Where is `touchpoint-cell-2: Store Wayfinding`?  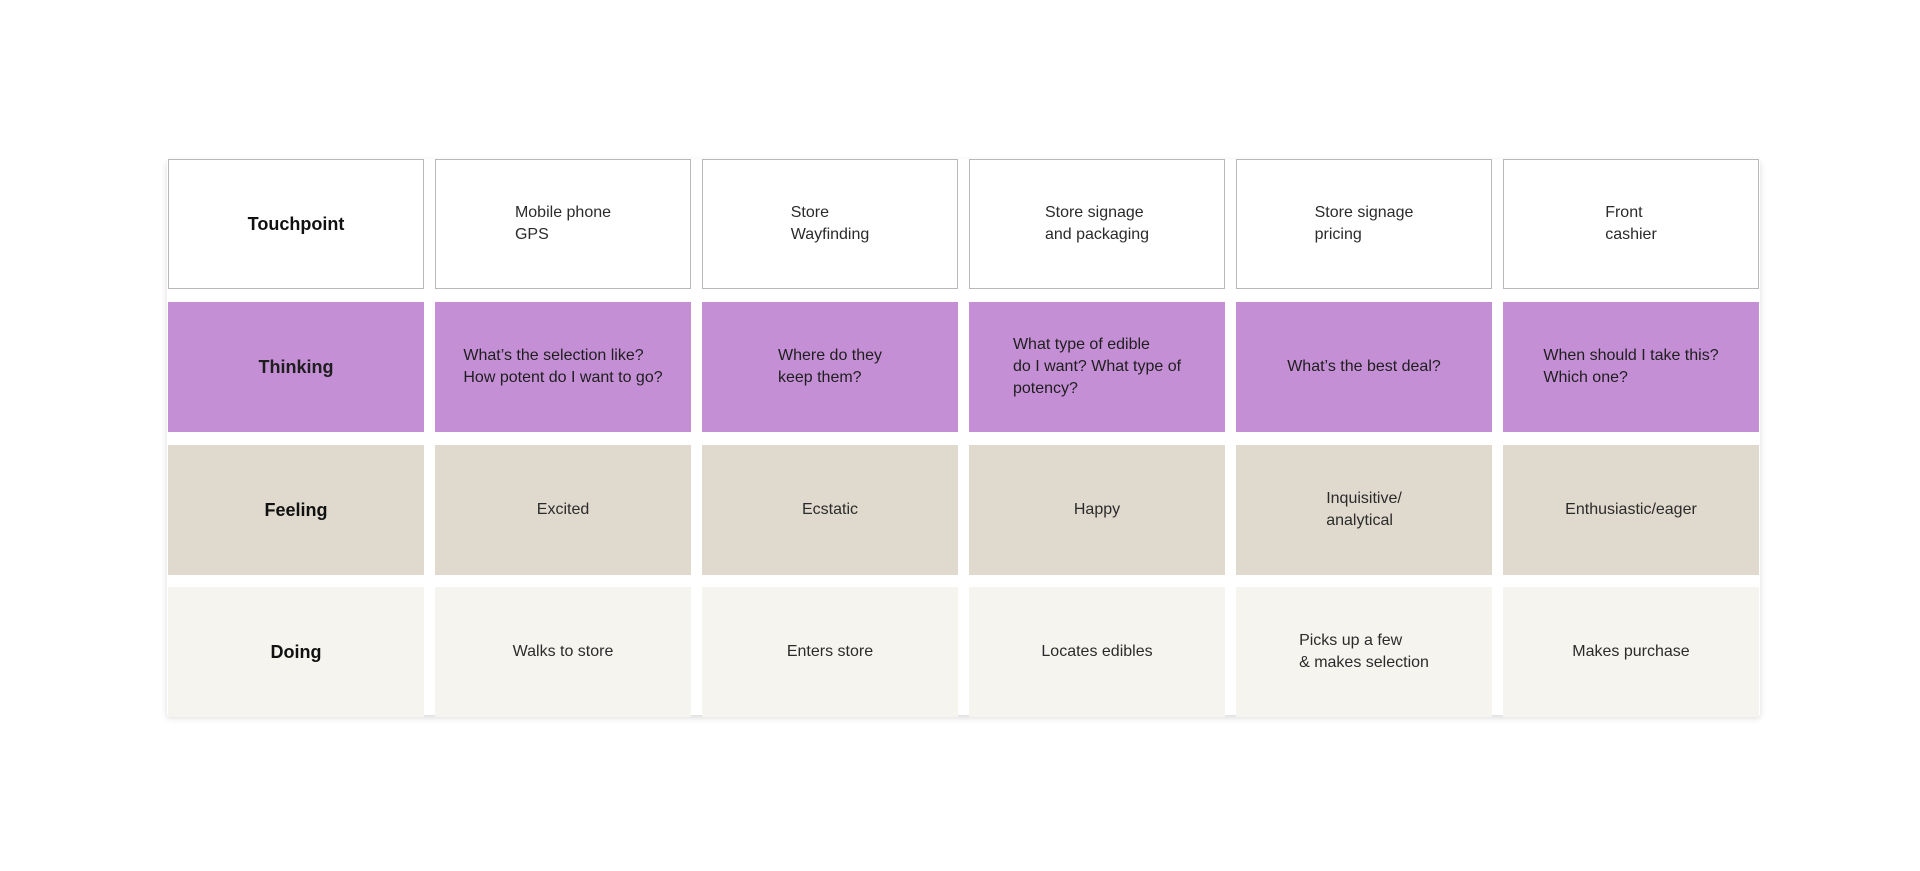
touchpoint-cell-2: Store Wayfinding is located at coordinates (830, 224).